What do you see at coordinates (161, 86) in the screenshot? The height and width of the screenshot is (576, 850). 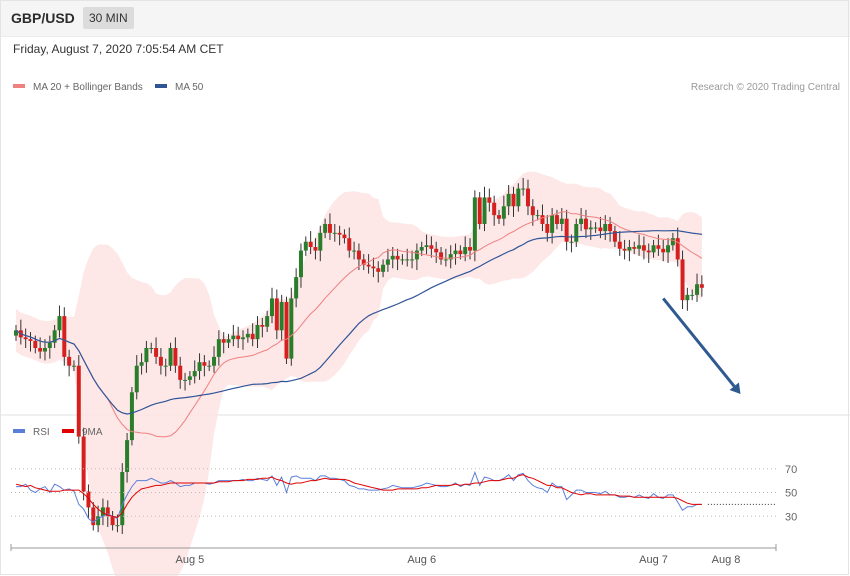 I see `ma50-legend-swatch` at bounding box center [161, 86].